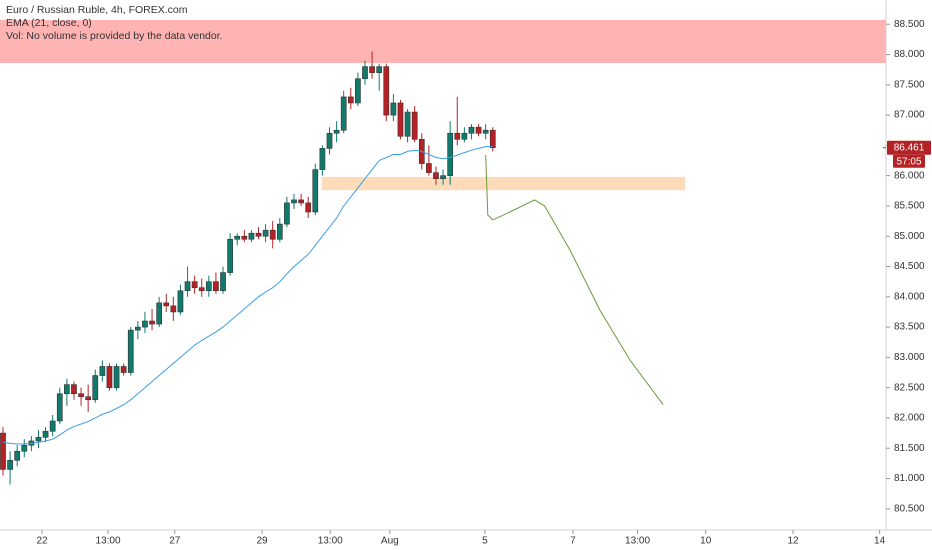 Image resolution: width=932 pixels, height=550 pixels. I want to click on x-tick-label: 27, so click(175, 541).